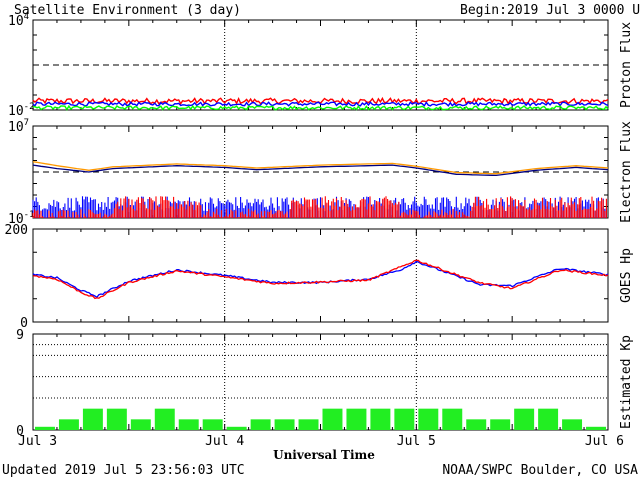  I want to click on y-tick-exponent: -2, so click(29, 107).